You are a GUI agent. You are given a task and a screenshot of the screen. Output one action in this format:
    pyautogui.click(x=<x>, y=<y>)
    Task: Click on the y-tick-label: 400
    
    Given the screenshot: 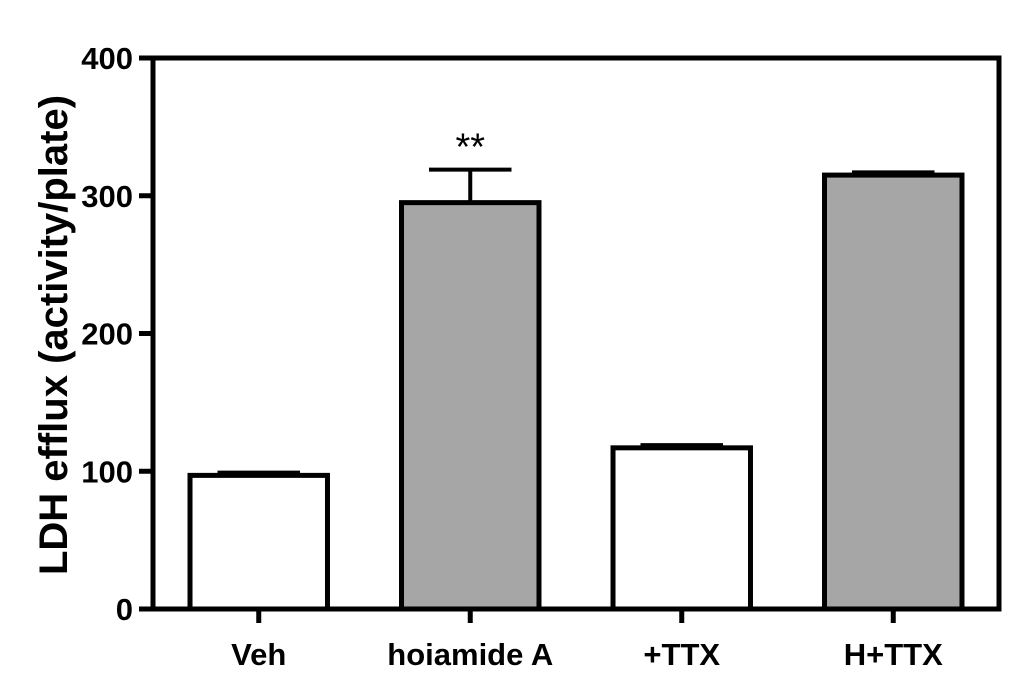 What is the action you would take?
    pyautogui.click(x=107, y=58)
    